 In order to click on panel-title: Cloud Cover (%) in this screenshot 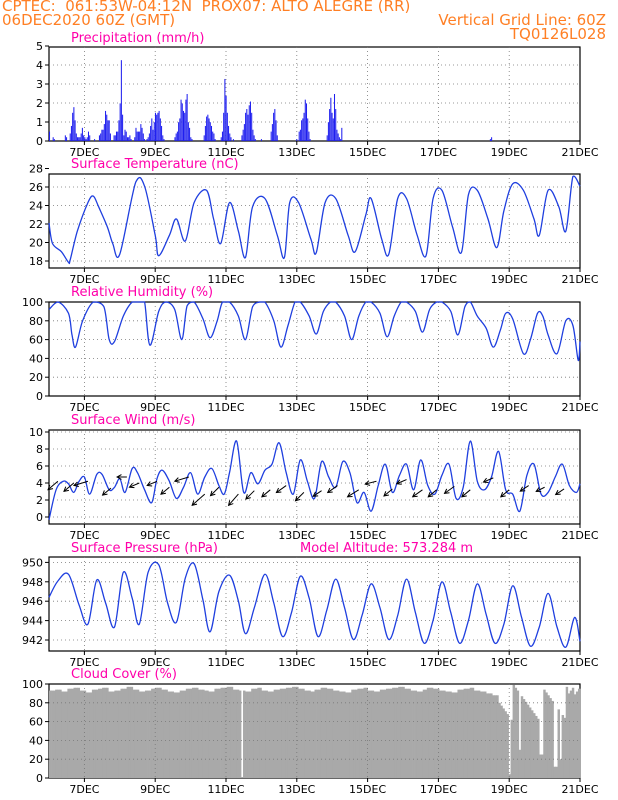, I will do `click(124, 674)`.